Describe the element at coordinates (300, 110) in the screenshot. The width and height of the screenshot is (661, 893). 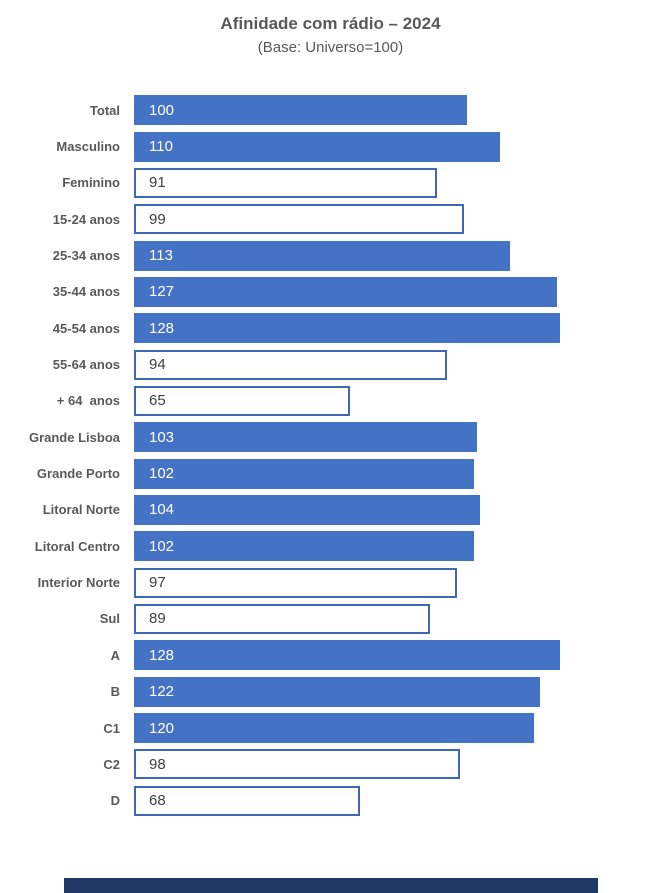
I see `bar: 100` at that location.